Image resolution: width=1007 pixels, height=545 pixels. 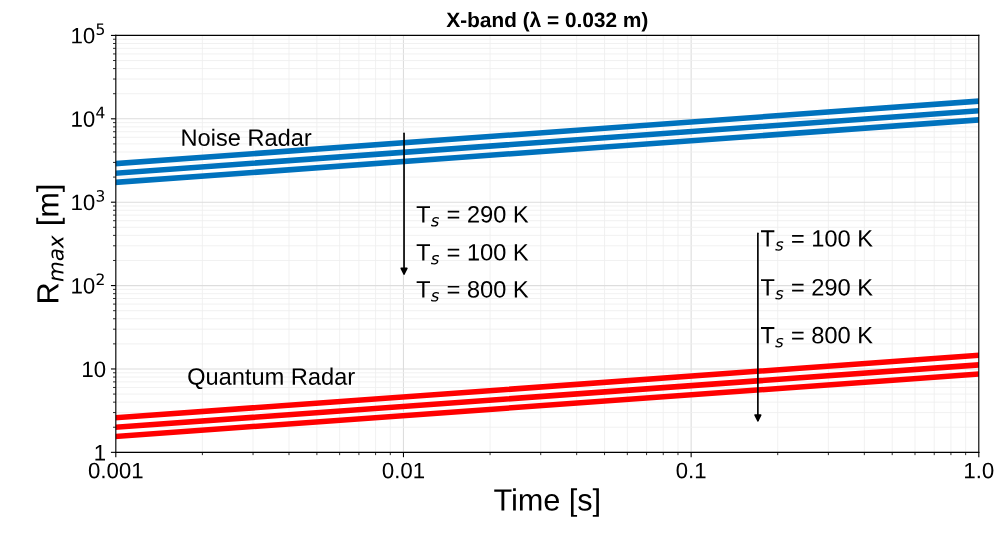 What do you see at coordinates (88, 200) in the screenshot?
I see `y-tick-label: 10$^{3}$` at bounding box center [88, 200].